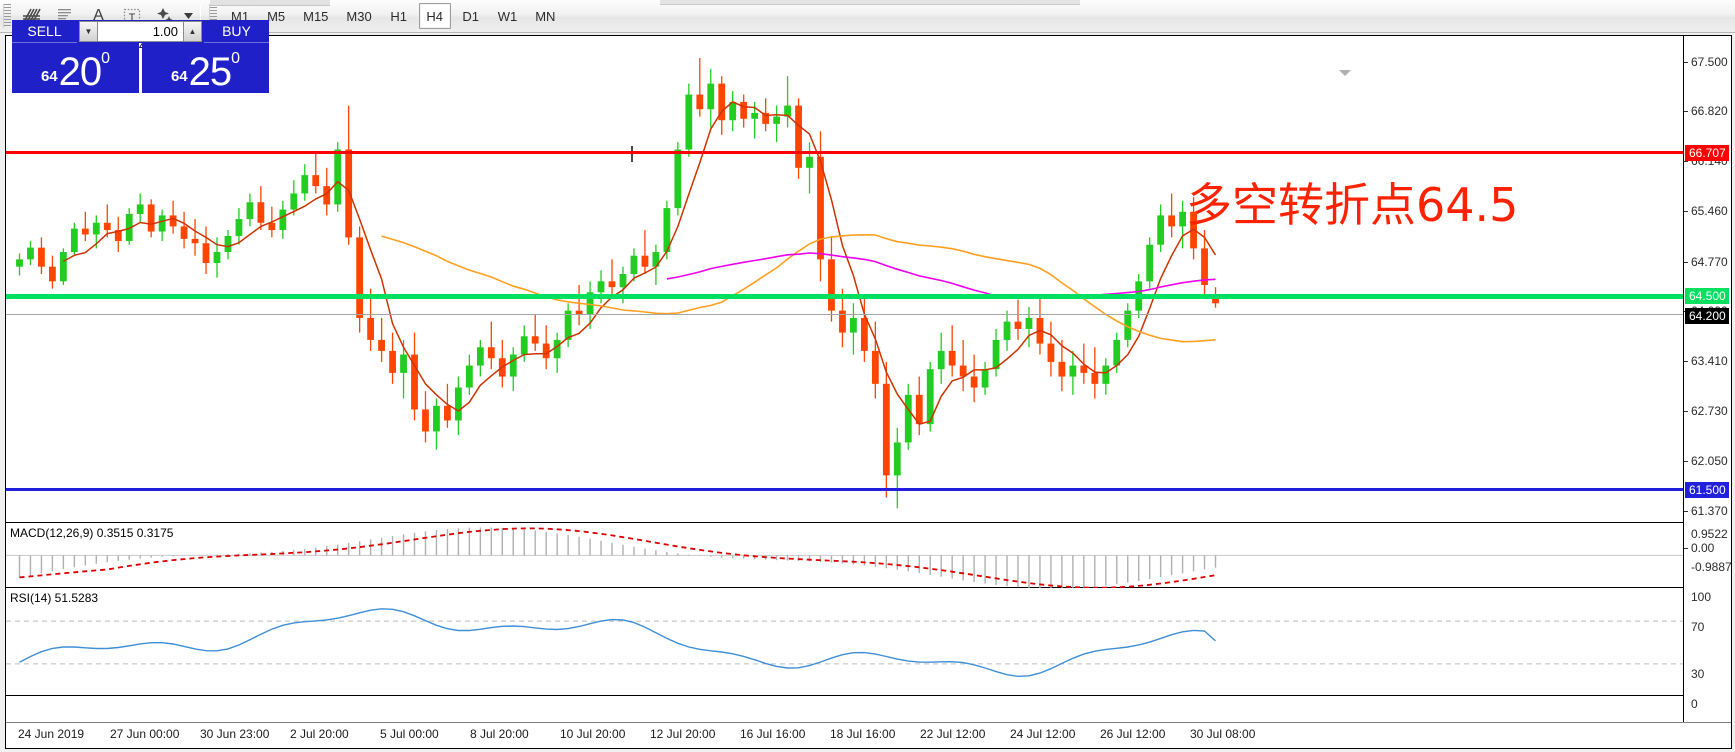  Describe the element at coordinates (1698, 674) in the screenshot. I see `rsi-axis-label: 30` at that location.